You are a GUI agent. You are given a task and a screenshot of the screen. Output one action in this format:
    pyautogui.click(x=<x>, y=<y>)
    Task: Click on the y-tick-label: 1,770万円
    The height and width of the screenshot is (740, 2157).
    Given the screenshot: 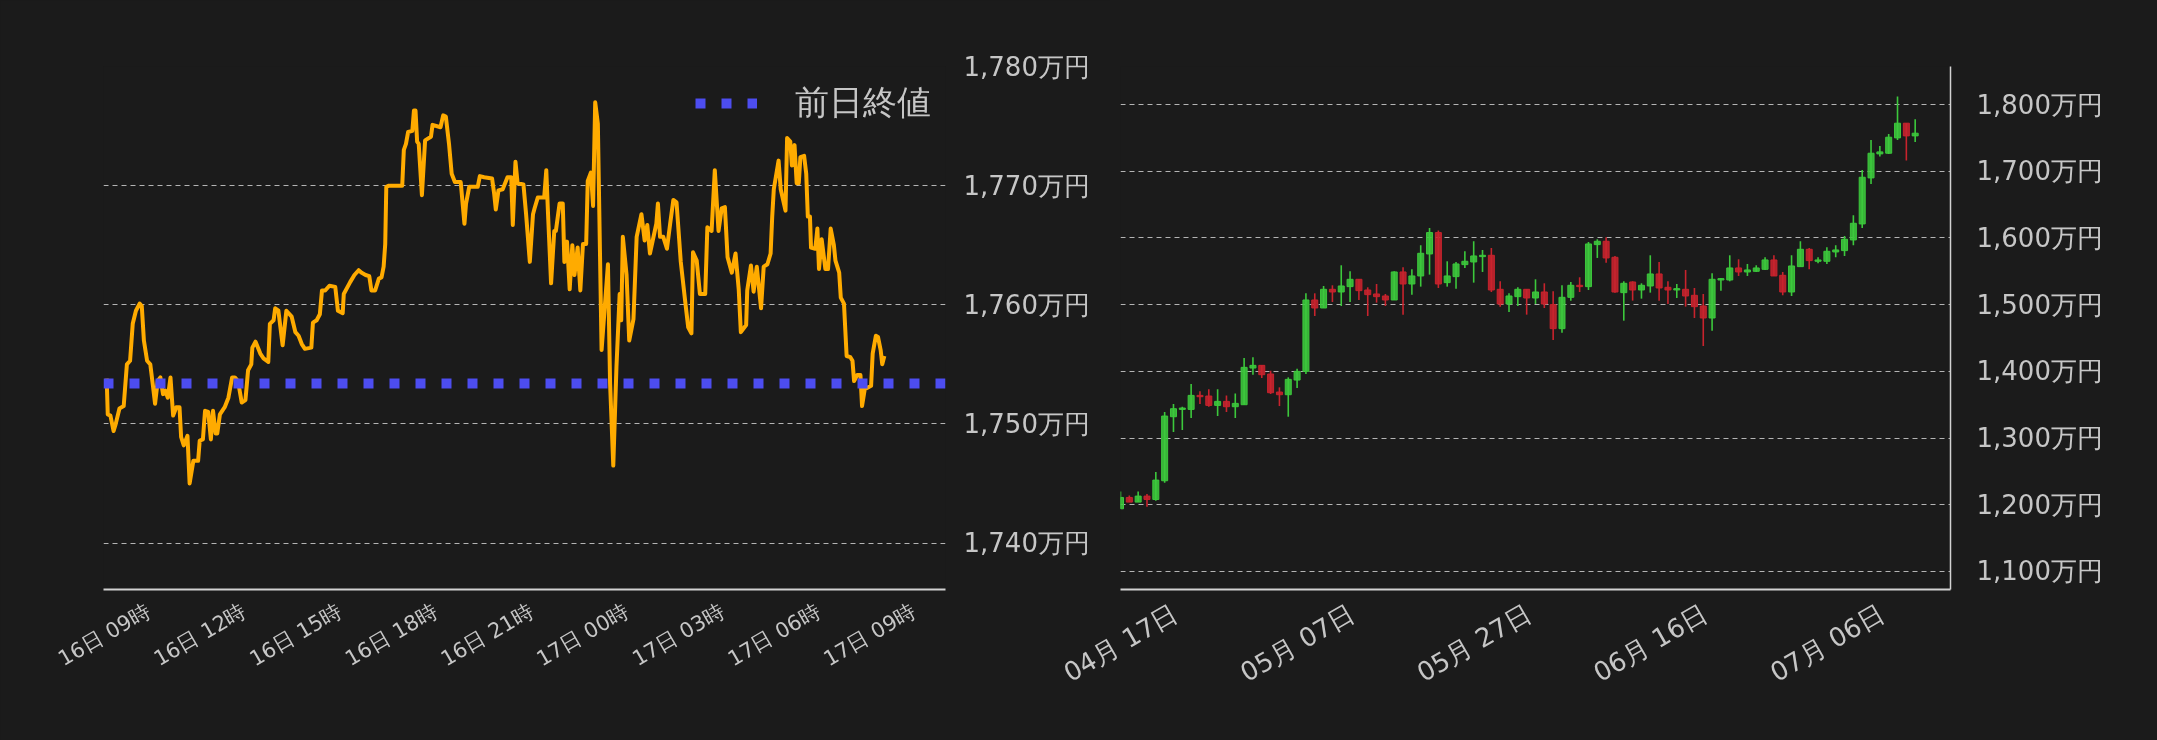 What is the action you would take?
    pyautogui.click(x=1026, y=185)
    